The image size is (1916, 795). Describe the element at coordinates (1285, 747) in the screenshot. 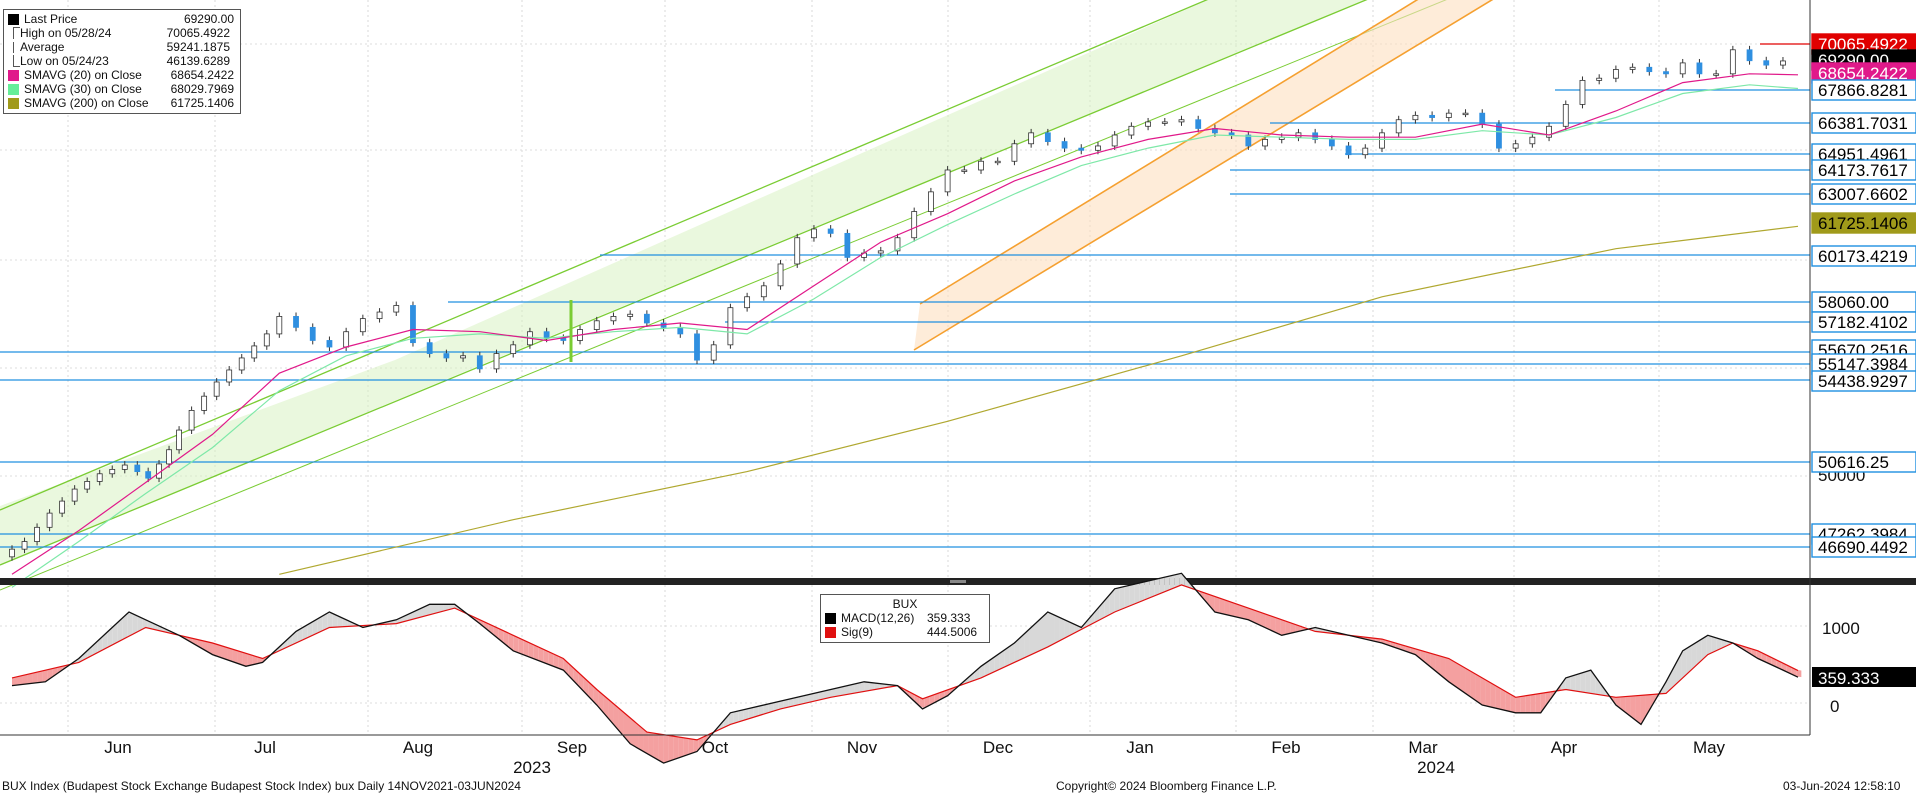

I see `month-label: Feb` at that location.